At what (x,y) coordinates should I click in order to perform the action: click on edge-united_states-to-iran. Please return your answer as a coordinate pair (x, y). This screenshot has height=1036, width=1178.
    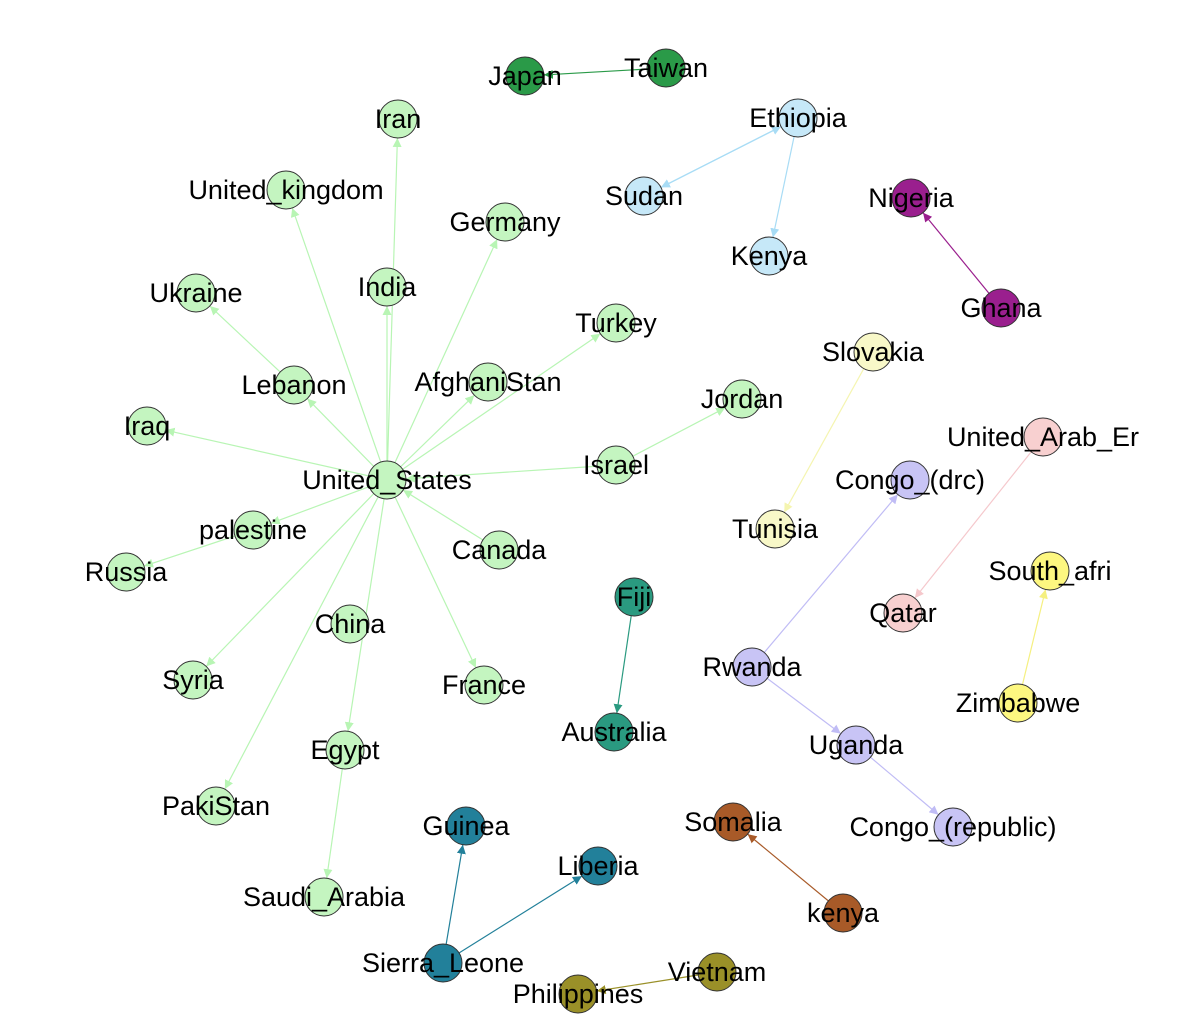
    Looking at the image, I should click on (394, 309).